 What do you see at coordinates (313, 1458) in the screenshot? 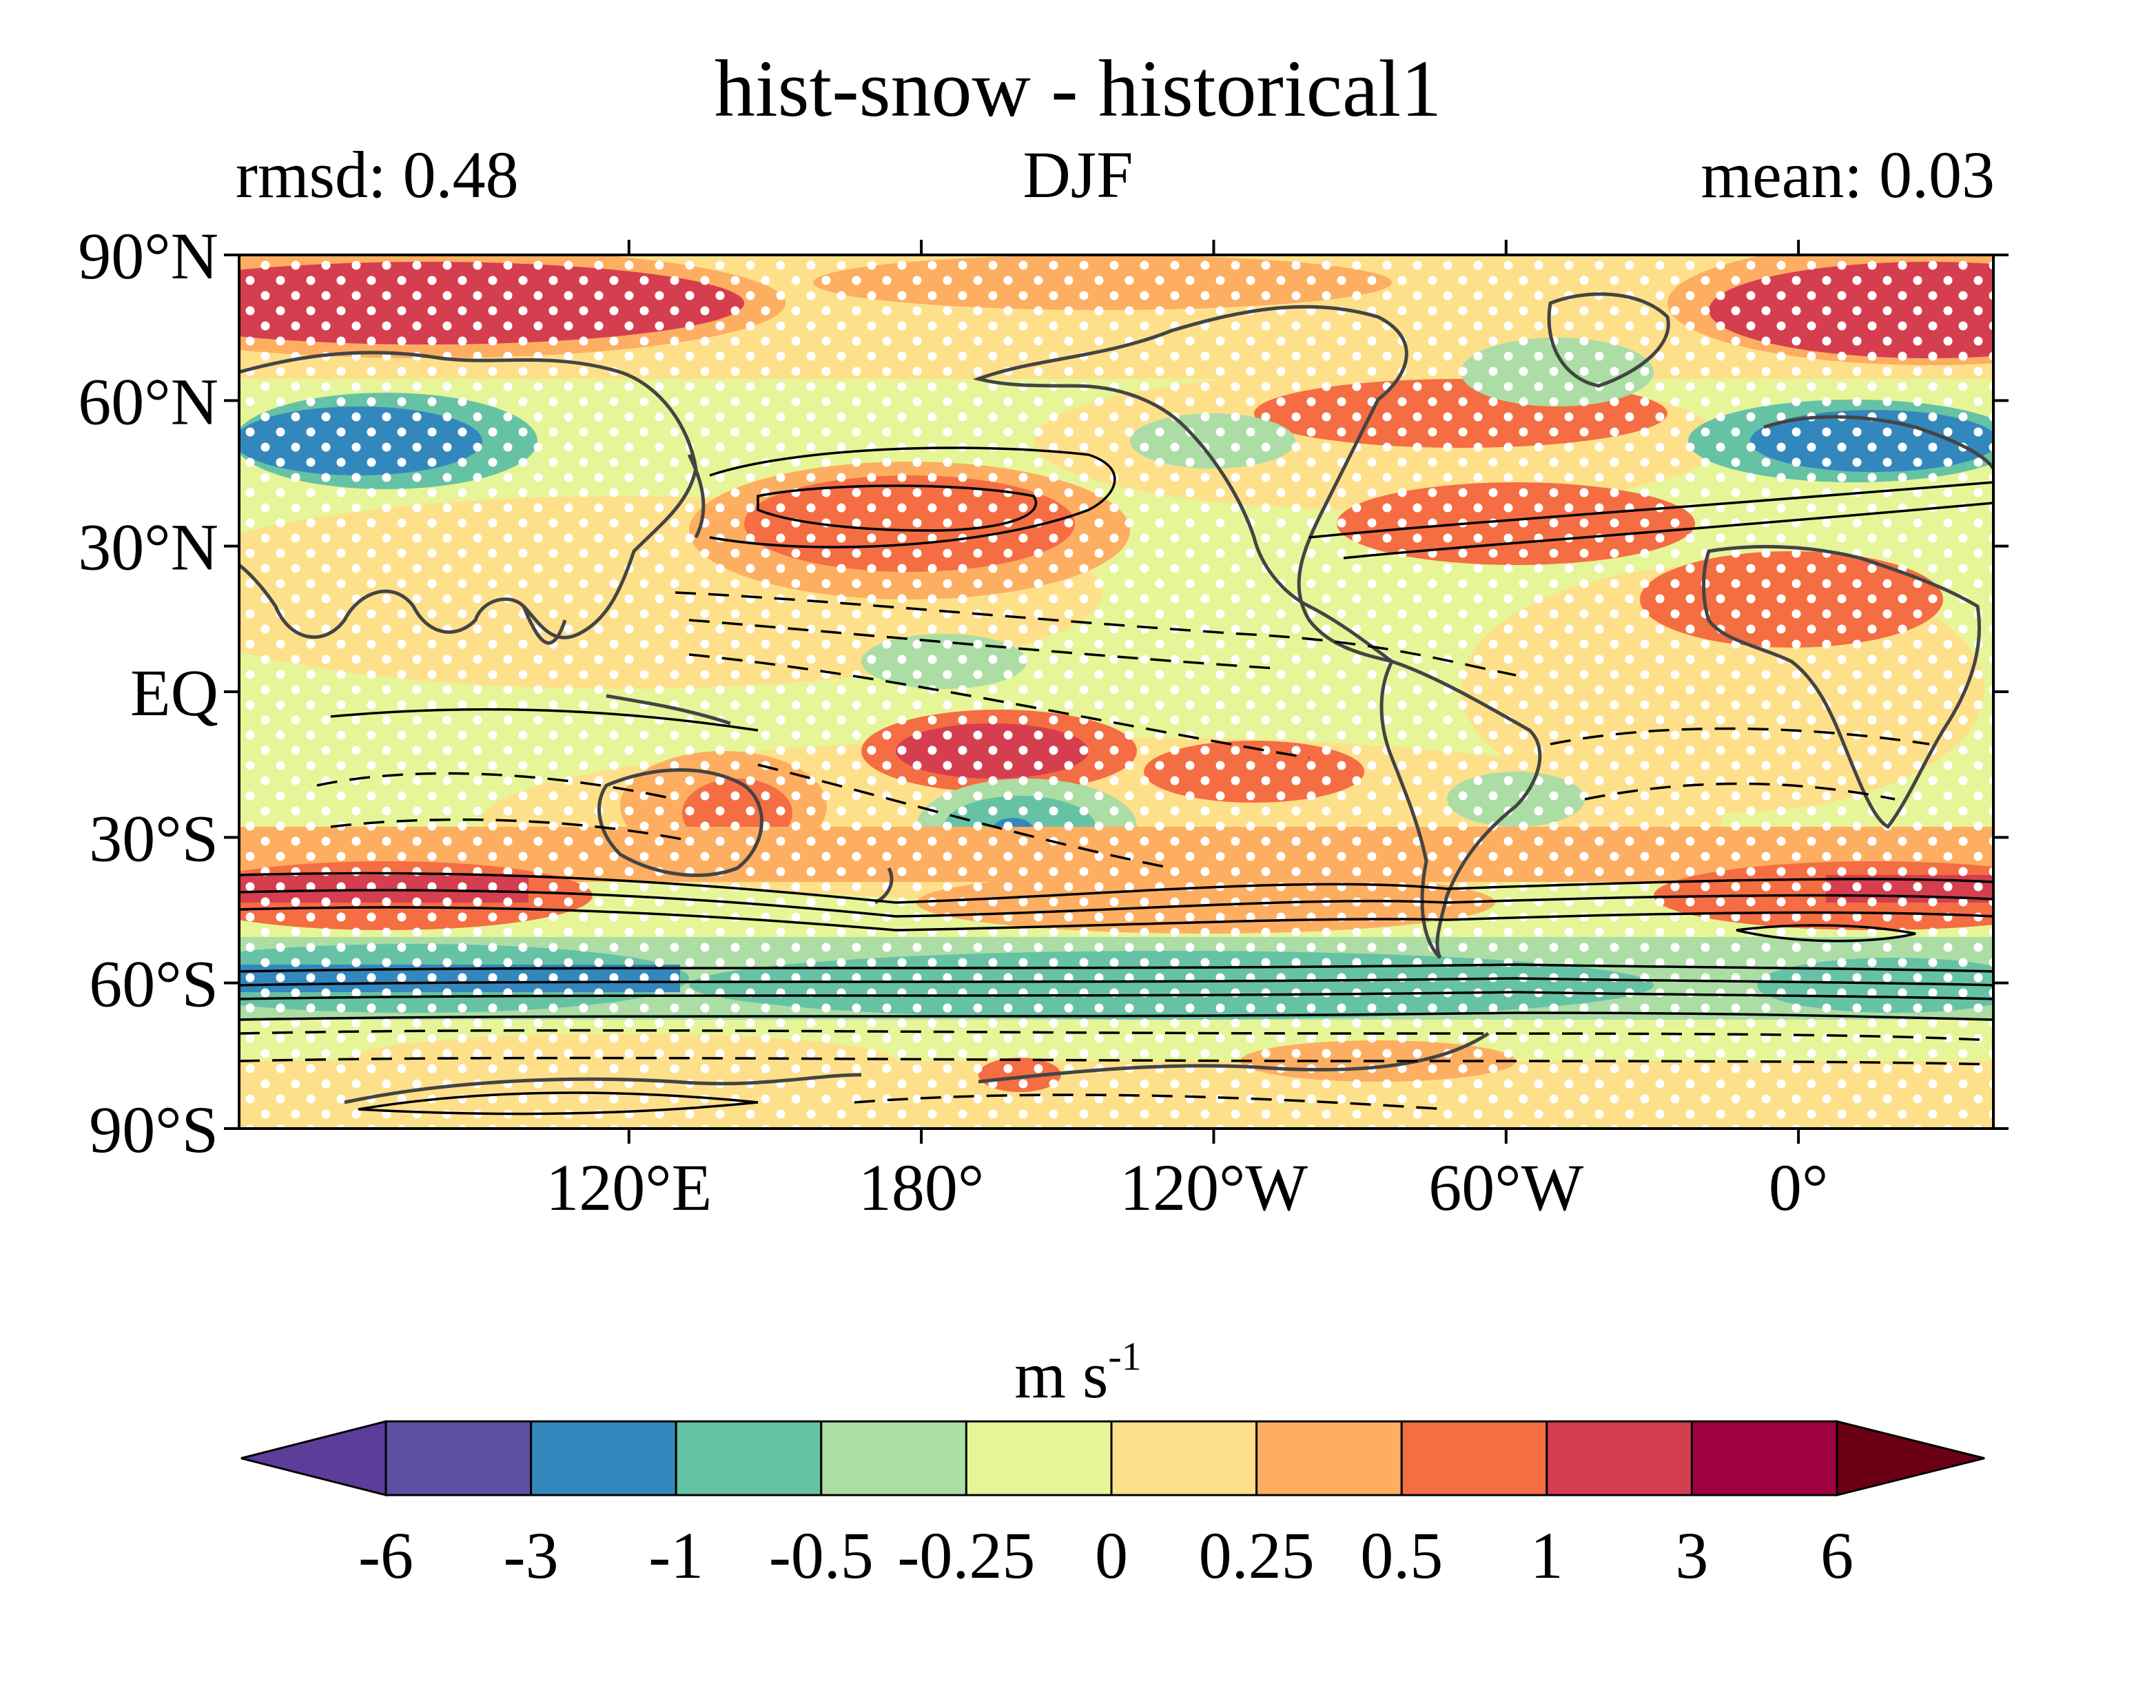
I see `colorbar-min-arrow` at bounding box center [313, 1458].